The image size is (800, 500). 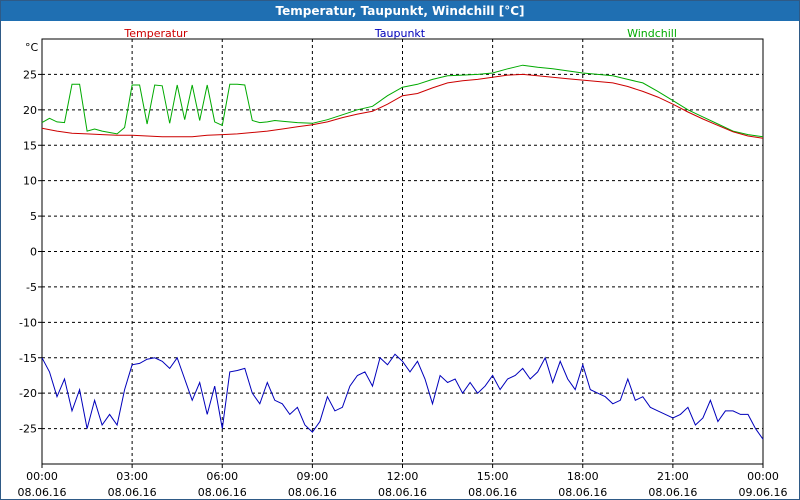 What do you see at coordinates (402, 106) in the screenshot?
I see `series-line-temperatur` at bounding box center [402, 106].